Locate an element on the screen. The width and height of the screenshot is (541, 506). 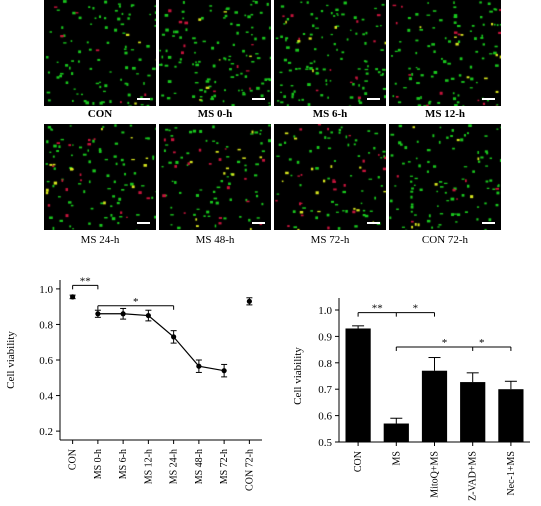
x-tick-label: Z-VAD+MS is located at coordinates (473, 476).